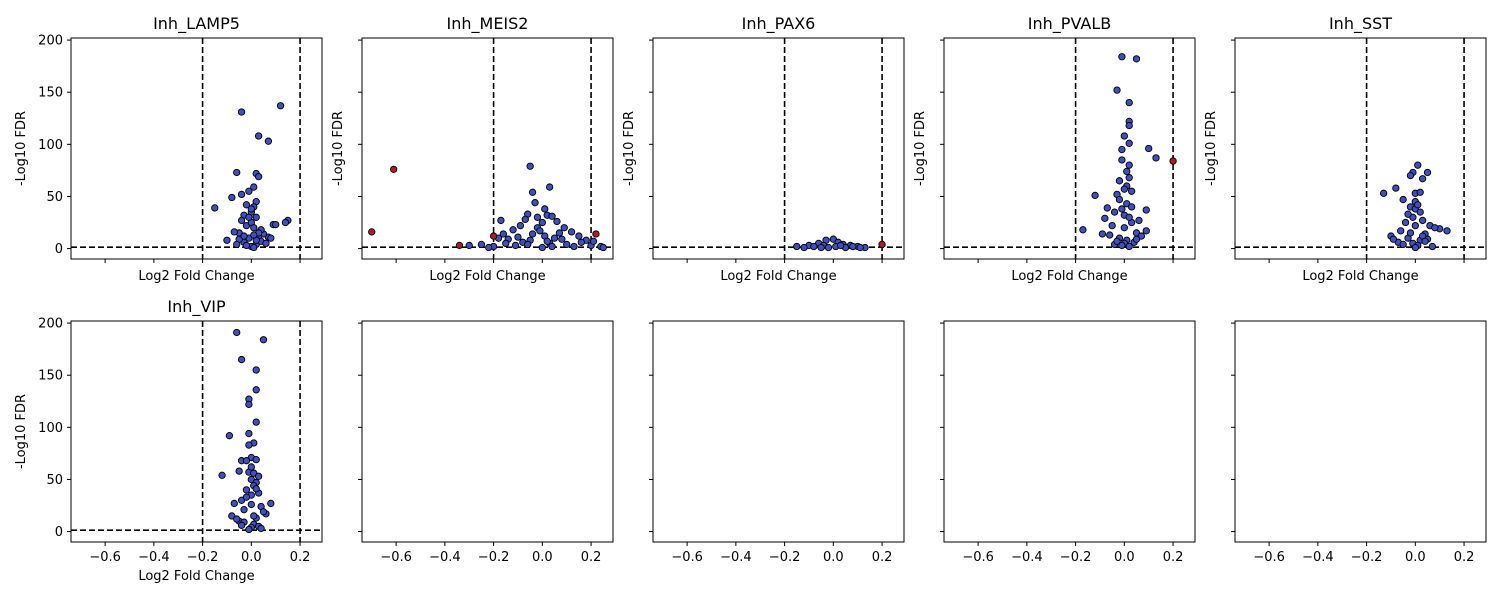 This screenshot has height=600, width=1500. What do you see at coordinates (488, 24) in the screenshot?
I see `subplot-title: Inh_MEIS2` at bounding box center [488, 24].